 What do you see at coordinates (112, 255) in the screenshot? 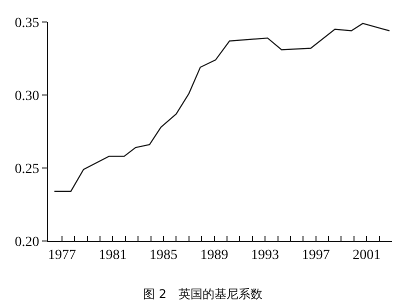
I see `x-tick-label: 1981` at bounding box center [112, 255].